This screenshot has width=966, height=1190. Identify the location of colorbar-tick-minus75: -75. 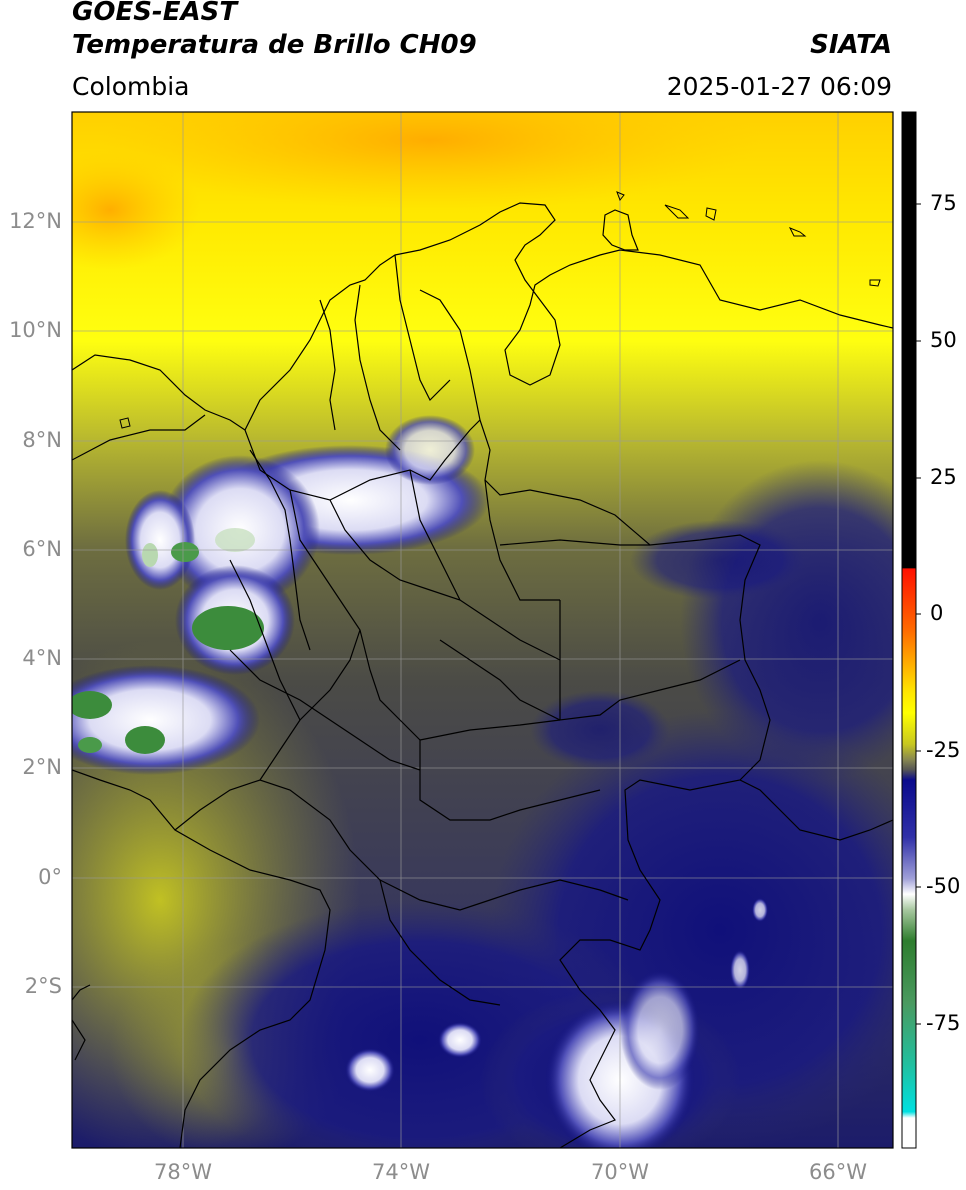
(943, 1023).